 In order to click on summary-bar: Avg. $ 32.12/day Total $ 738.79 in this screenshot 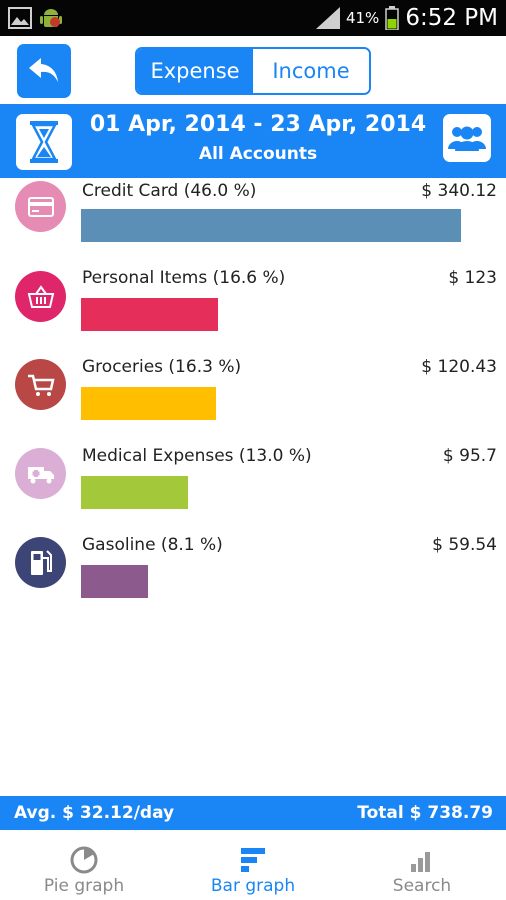, I will do `click(253, 813)`.